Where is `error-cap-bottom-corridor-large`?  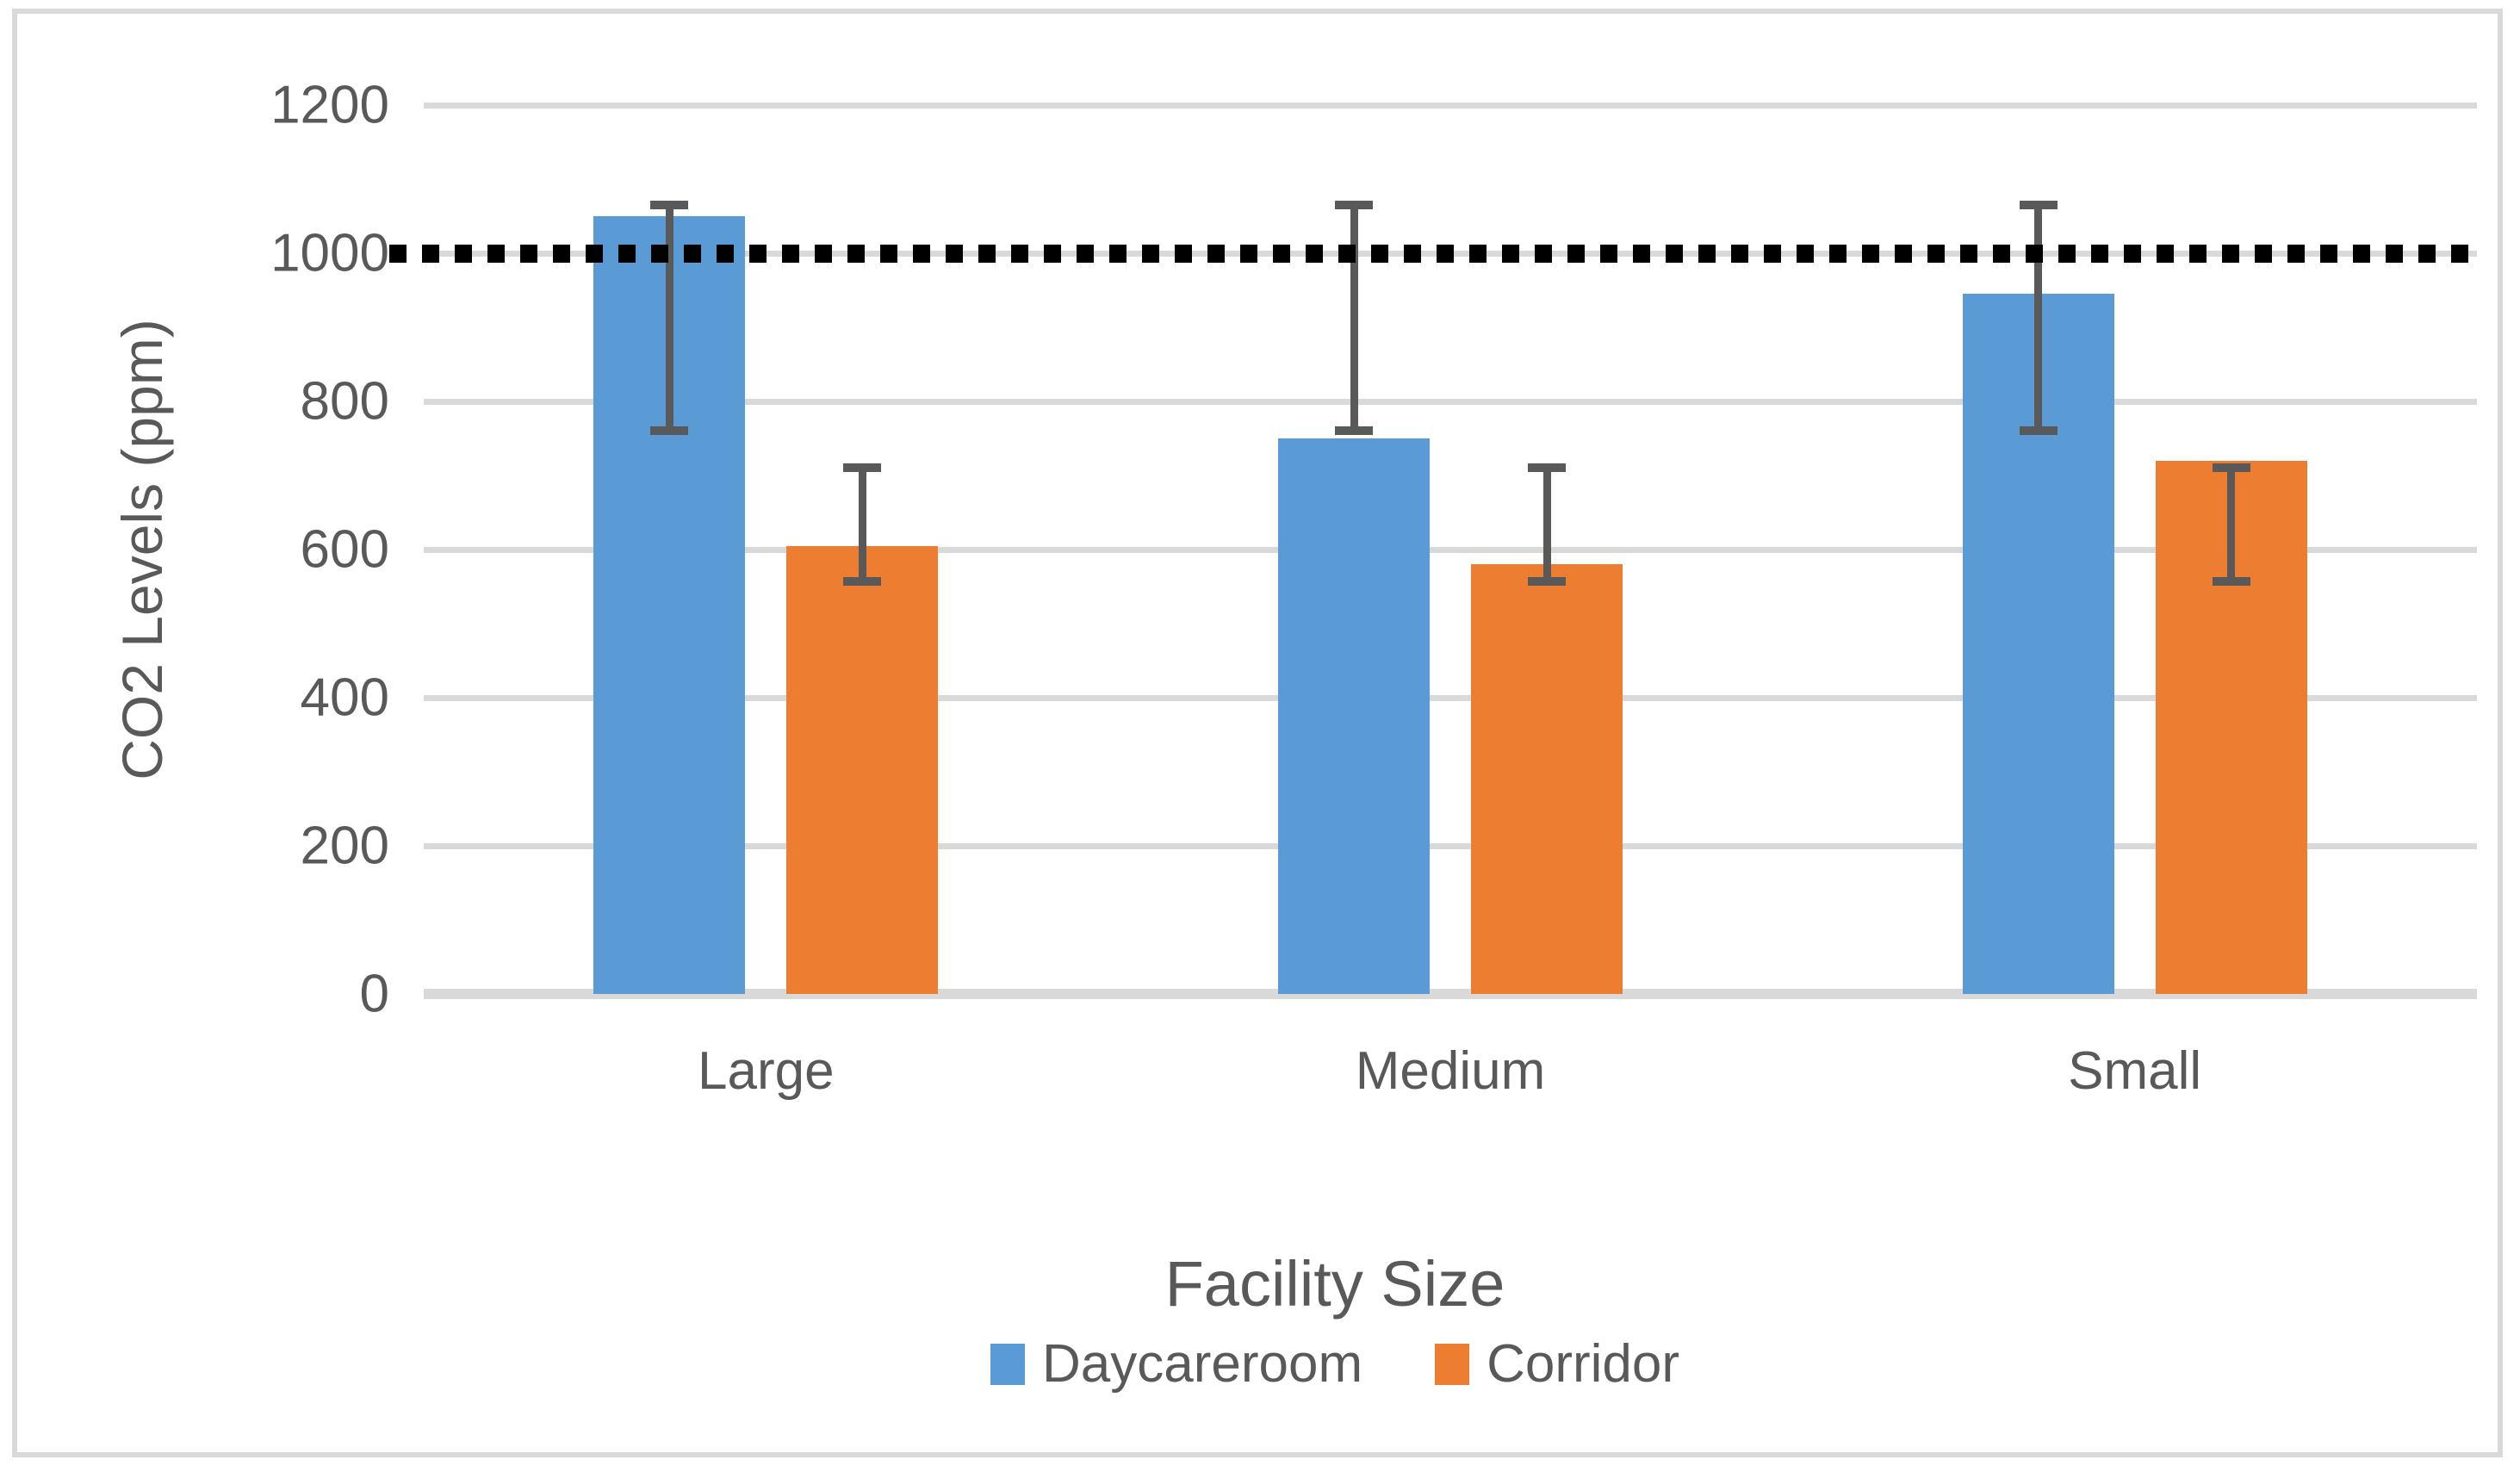
error-cap-bottom-corridor-large is located at coordinates (863, 581).